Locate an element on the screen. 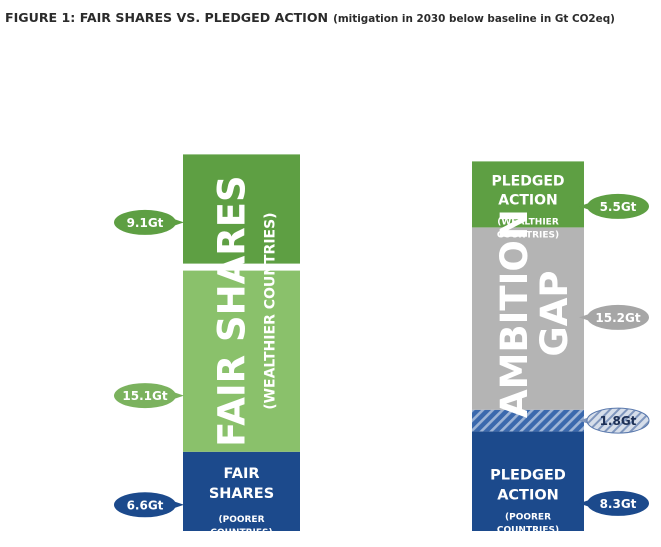 The height and width of the screenshot is (547, 661). ambition-gap-line2: GAP is located at coordinates (554, 314).